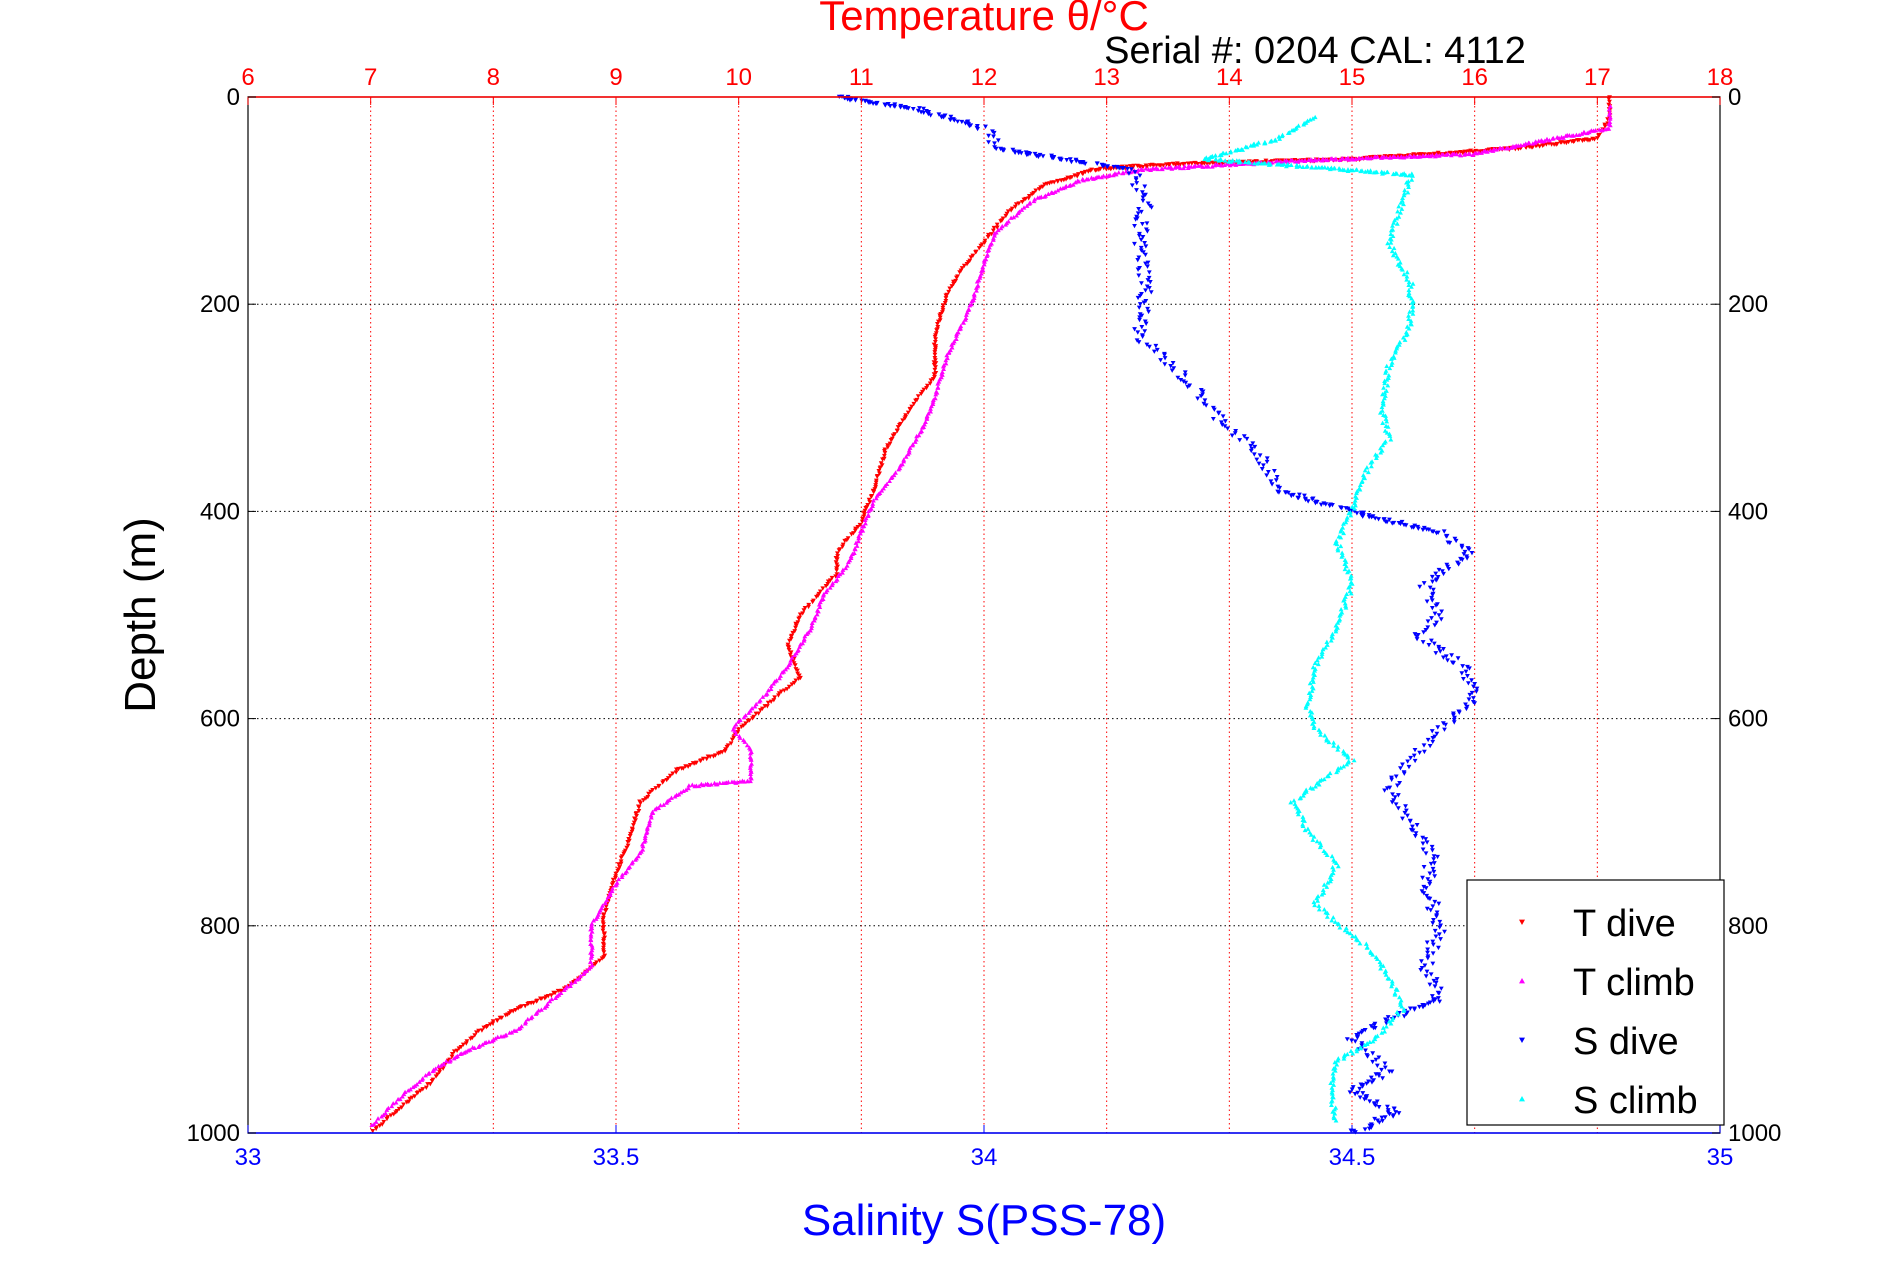 The image size is (1891, 1262). Describe the element at coordinates (1522, 1040) in the screenshot. I see `legend-marker` at that location.